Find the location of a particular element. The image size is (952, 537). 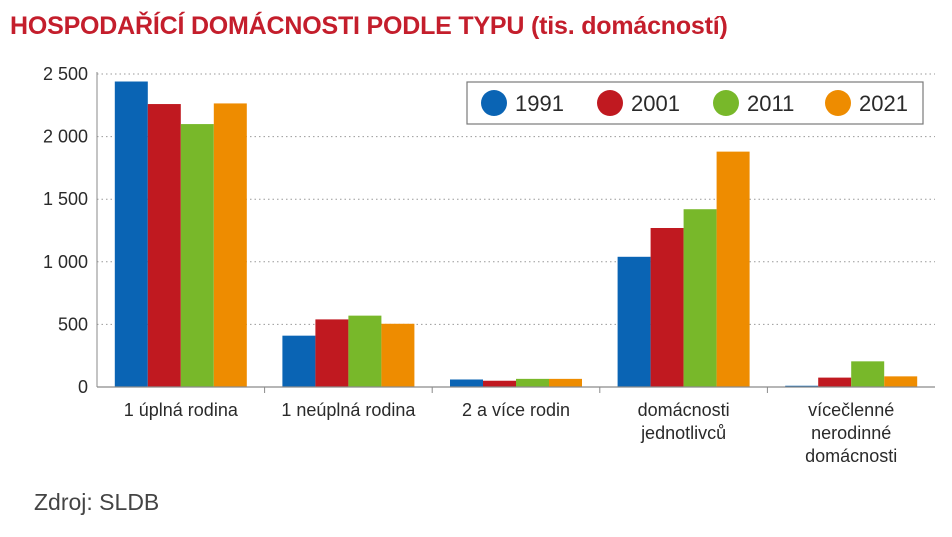

legend-label: 1991 is located at coordinates (539, 103).